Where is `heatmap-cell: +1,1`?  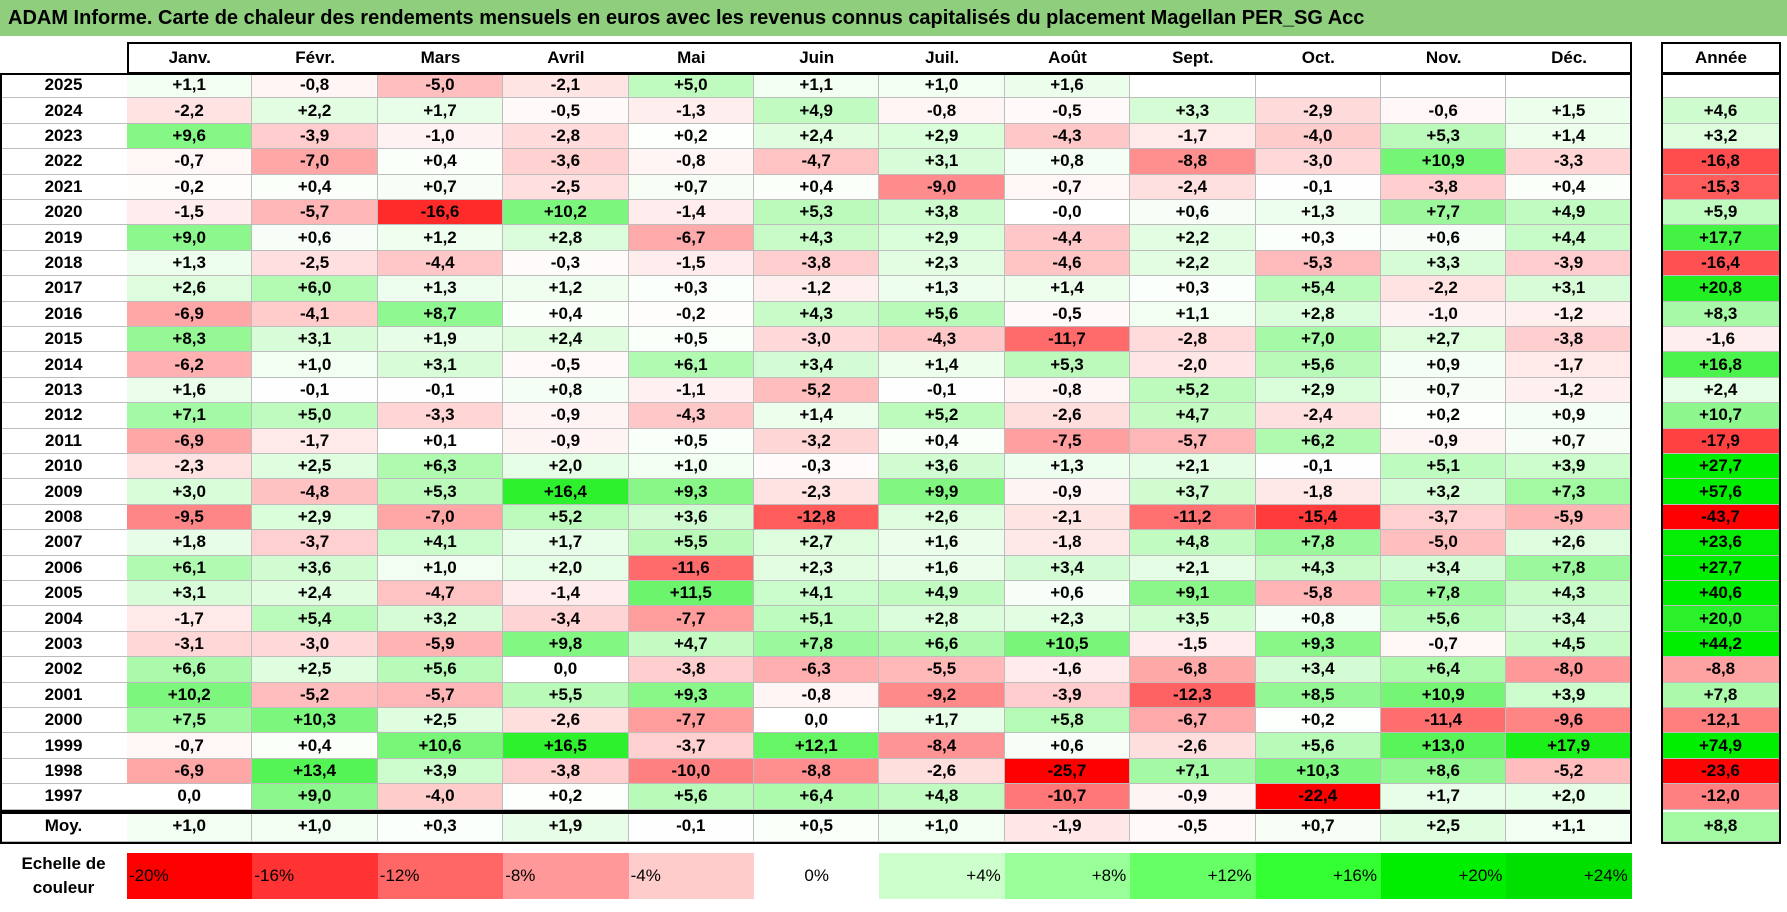
heatmap-cell: +1,1 is located at coordinates (817, 86).